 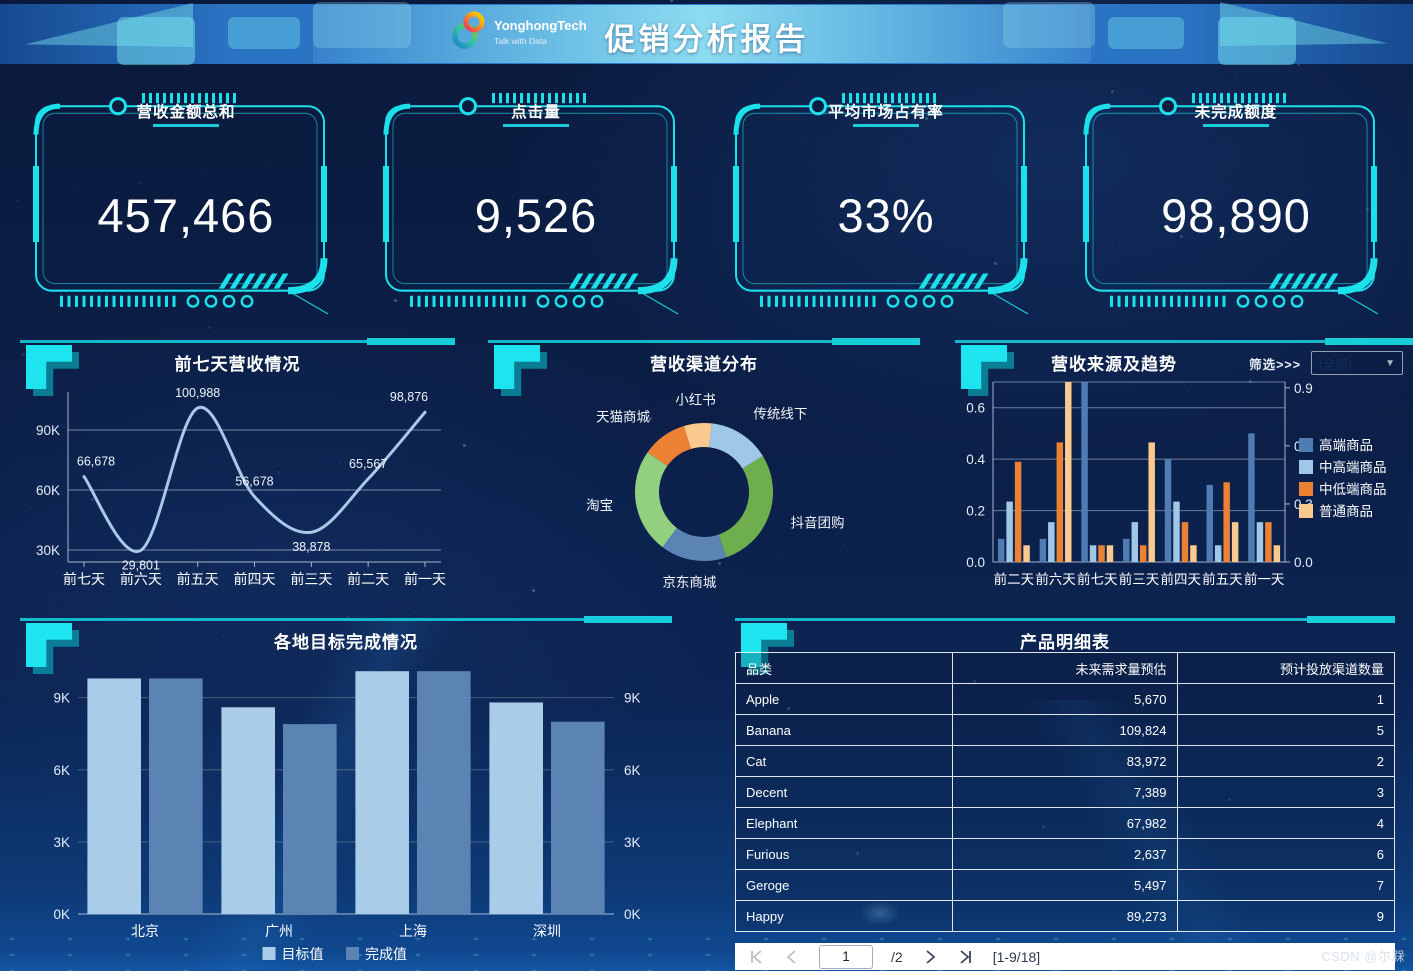 I want to click on header-banner, so click(x=702, y=34).